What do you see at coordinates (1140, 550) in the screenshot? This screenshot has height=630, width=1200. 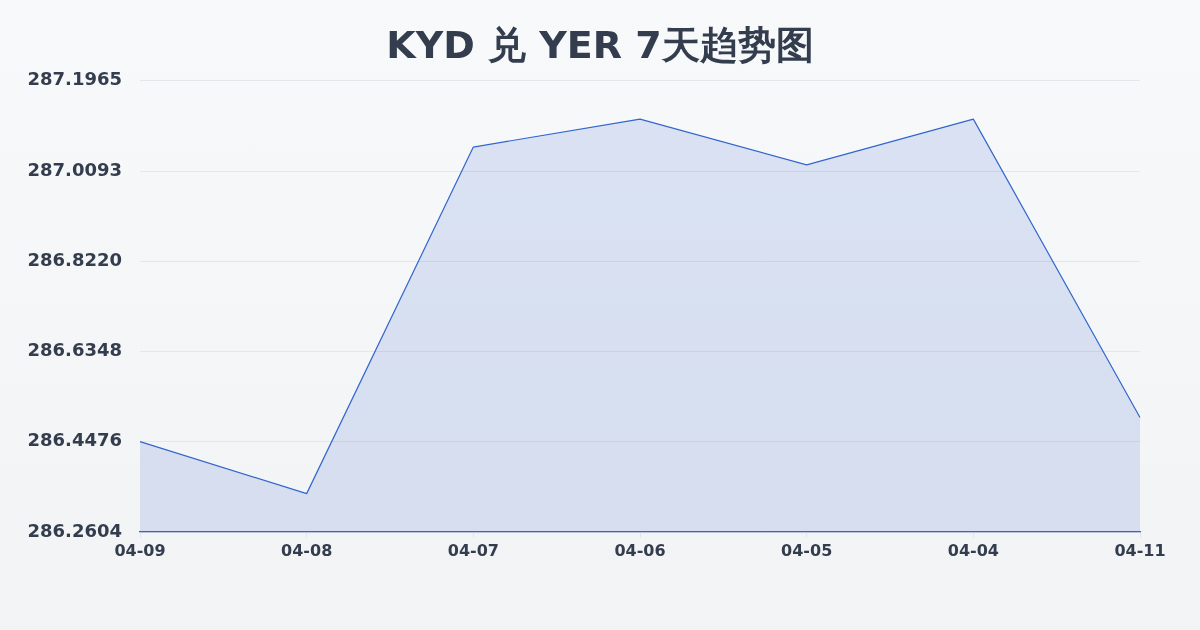 I see `x-tick-label: 04-11` at bounding box center [1140, 550].